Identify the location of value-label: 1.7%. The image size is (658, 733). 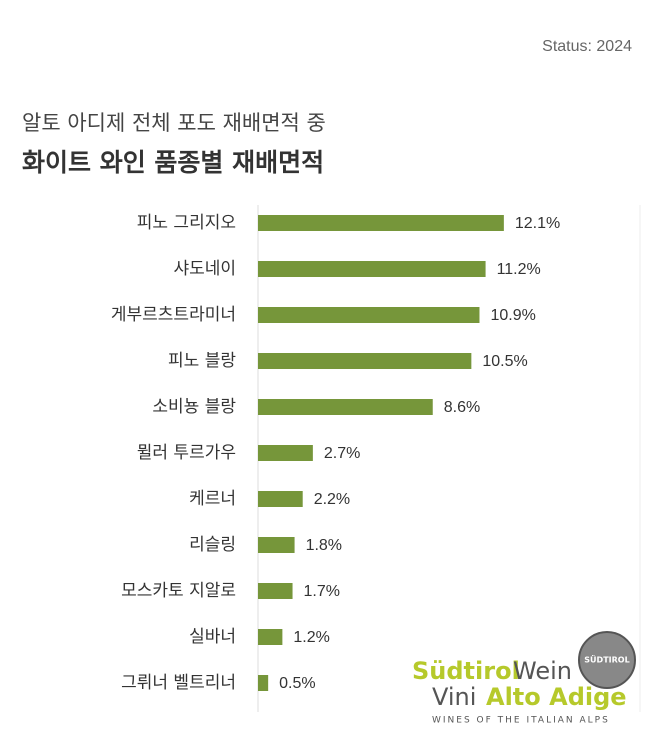
(322, 591).